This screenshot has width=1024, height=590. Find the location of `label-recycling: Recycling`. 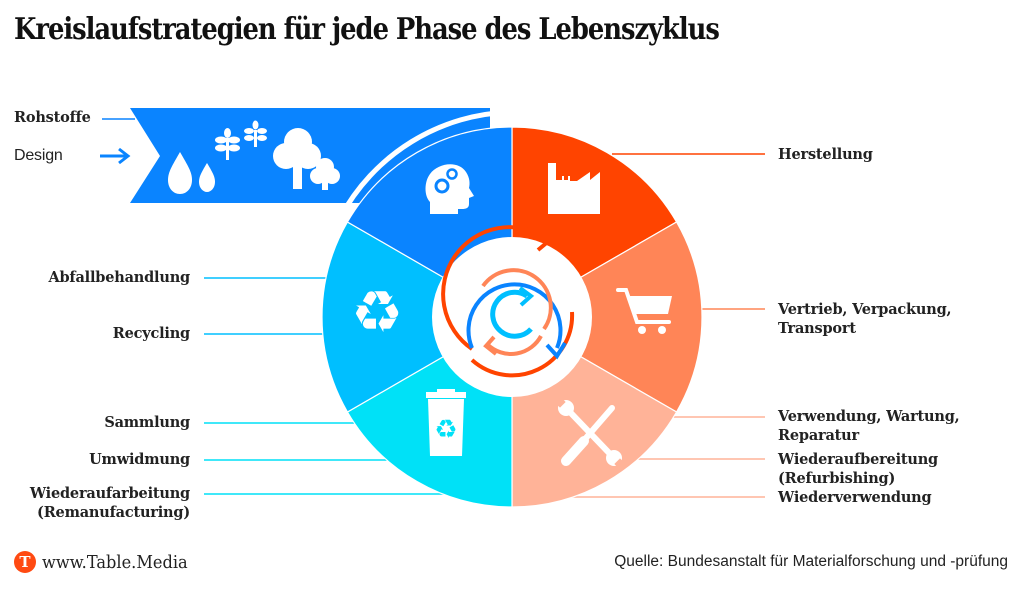

label-recycling: Recycling is located at coordinates (151, 333).